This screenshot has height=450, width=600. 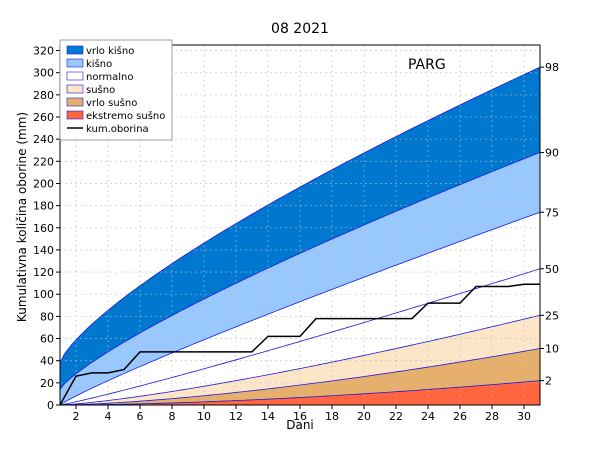 What do you see at coordinates (43, 117) in the screenshot?
I see `y-tick-label: 260` at bounding box center [43, 117].